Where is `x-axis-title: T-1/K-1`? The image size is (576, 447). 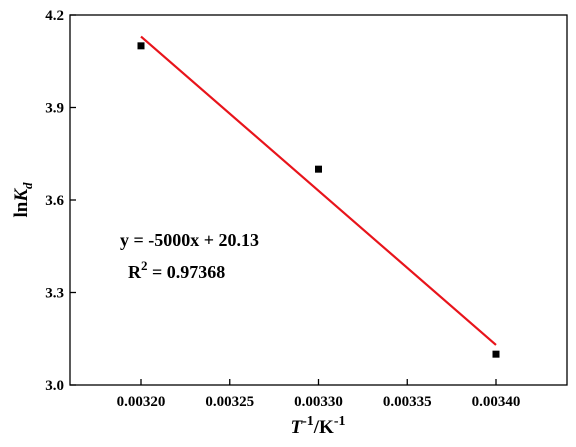 x-axis-title: T-1/K-1 is located at coordinates (317, 426).